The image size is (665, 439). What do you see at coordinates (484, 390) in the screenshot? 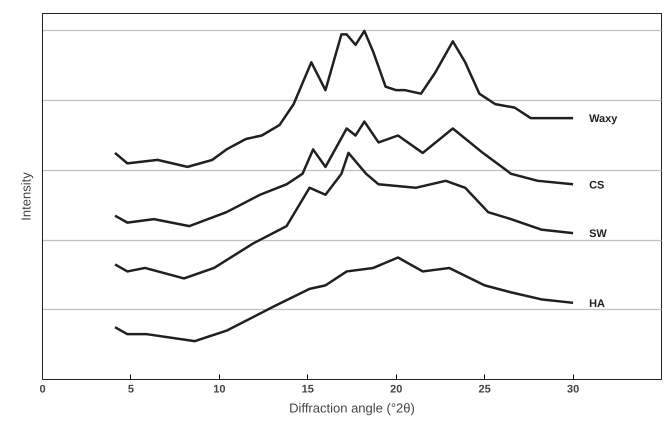
I see `x-tick-label: 25` at bounding box center [484, 390].